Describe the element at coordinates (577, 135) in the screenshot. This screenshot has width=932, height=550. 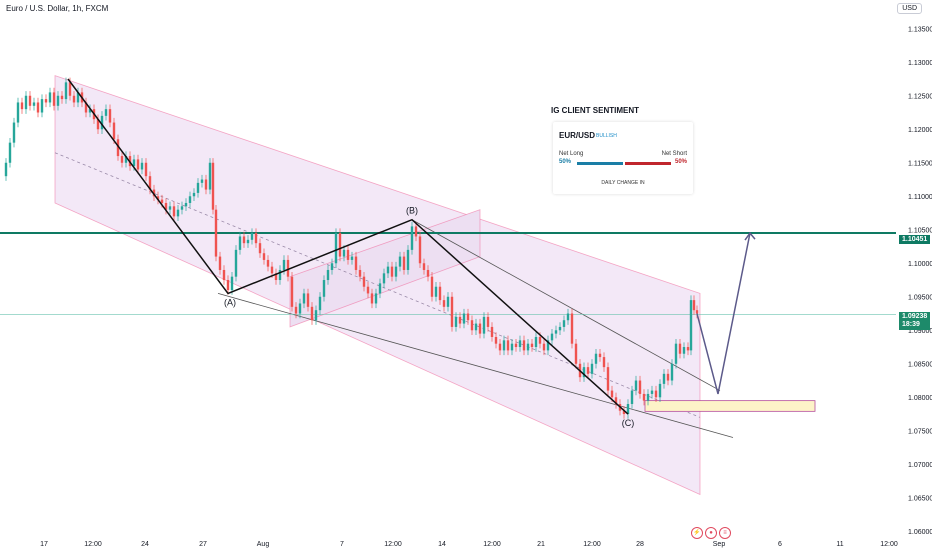
I see `sentiment-pair: EUR/USD` at that location.